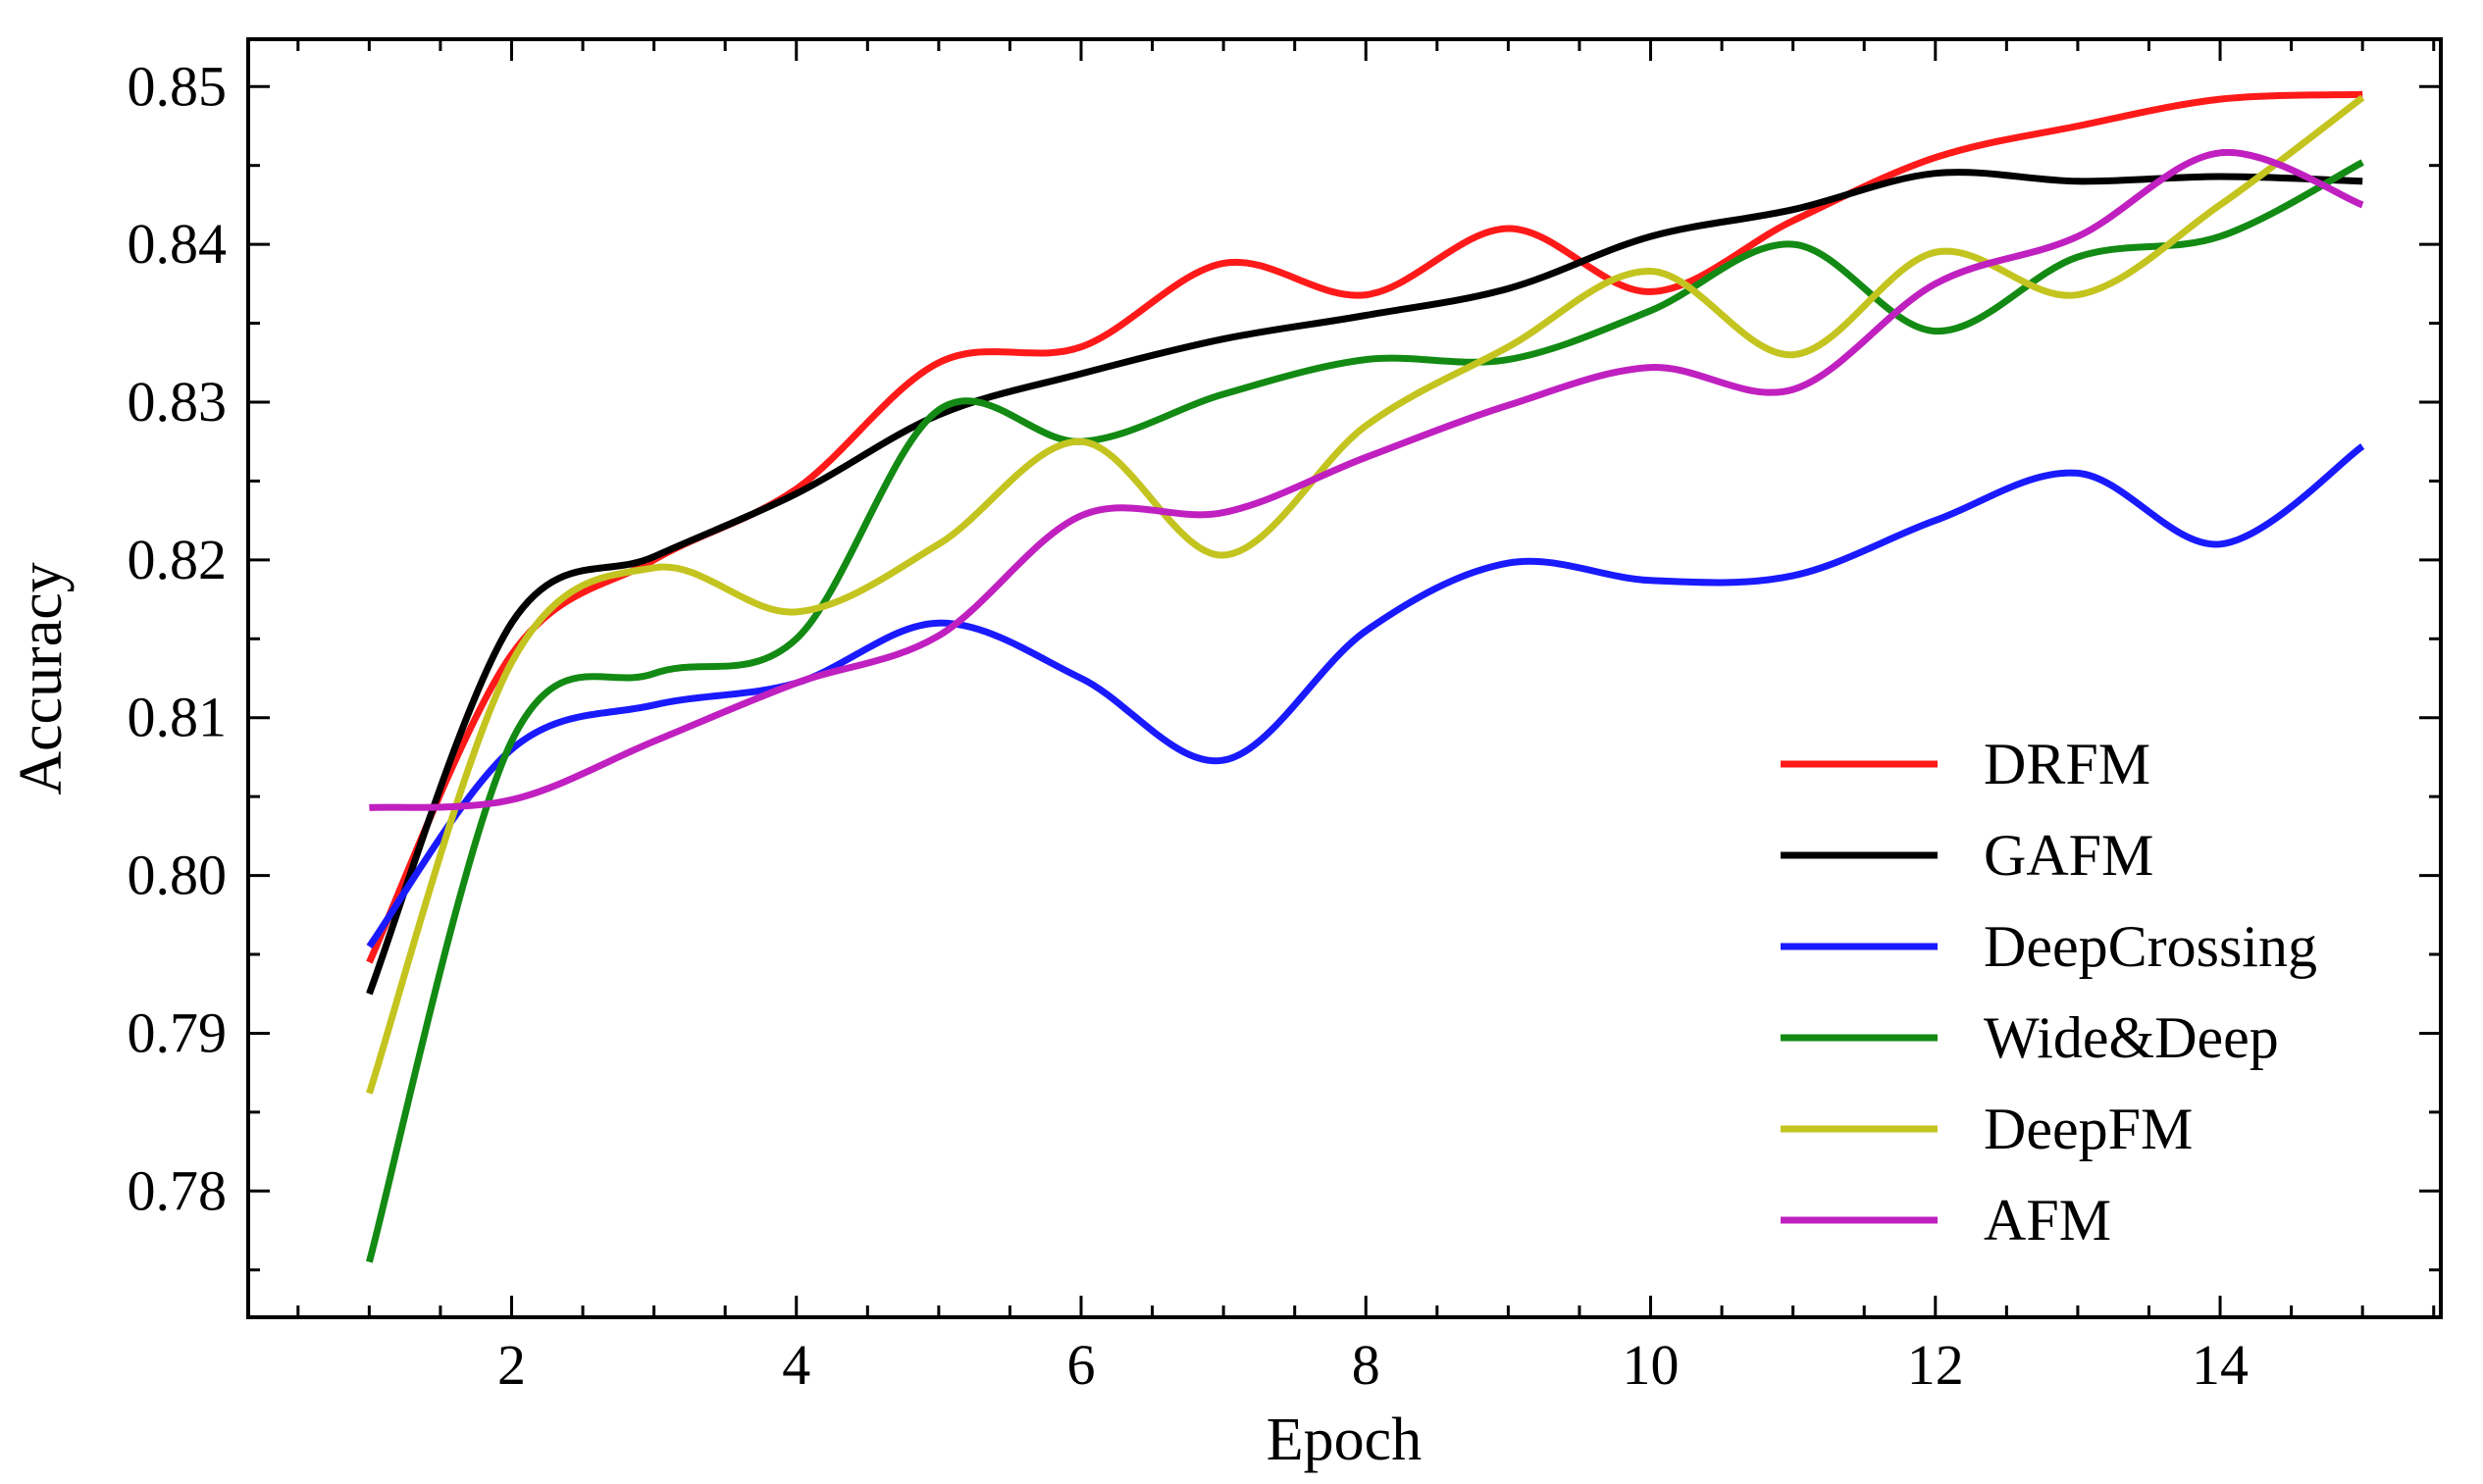 Image resolution: width=2483 pixels, height=1484 pixels. What do you see at coordinates (511, 1365) in the screenshot?
I see `x-tick-label: 2` at bounding box center [511, 1365].